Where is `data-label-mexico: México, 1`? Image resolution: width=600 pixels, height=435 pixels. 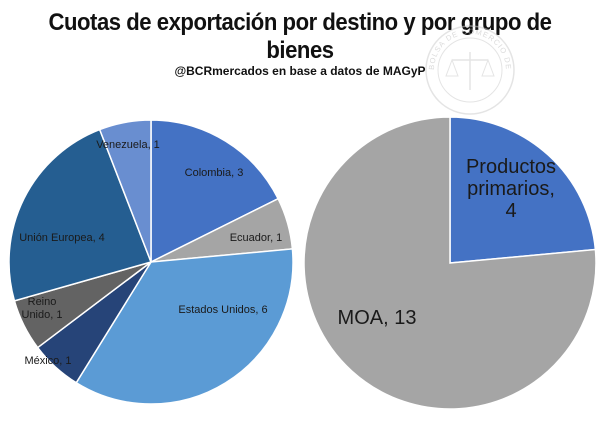
data-label-mexico: México, 1 is located at coordinates (47, 361).